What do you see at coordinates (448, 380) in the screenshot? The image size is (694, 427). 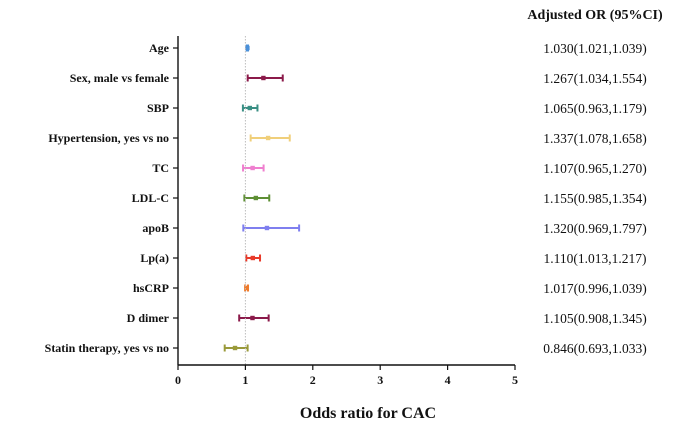 I see `x-tick-label: 4` at bounding box center [448, 380].